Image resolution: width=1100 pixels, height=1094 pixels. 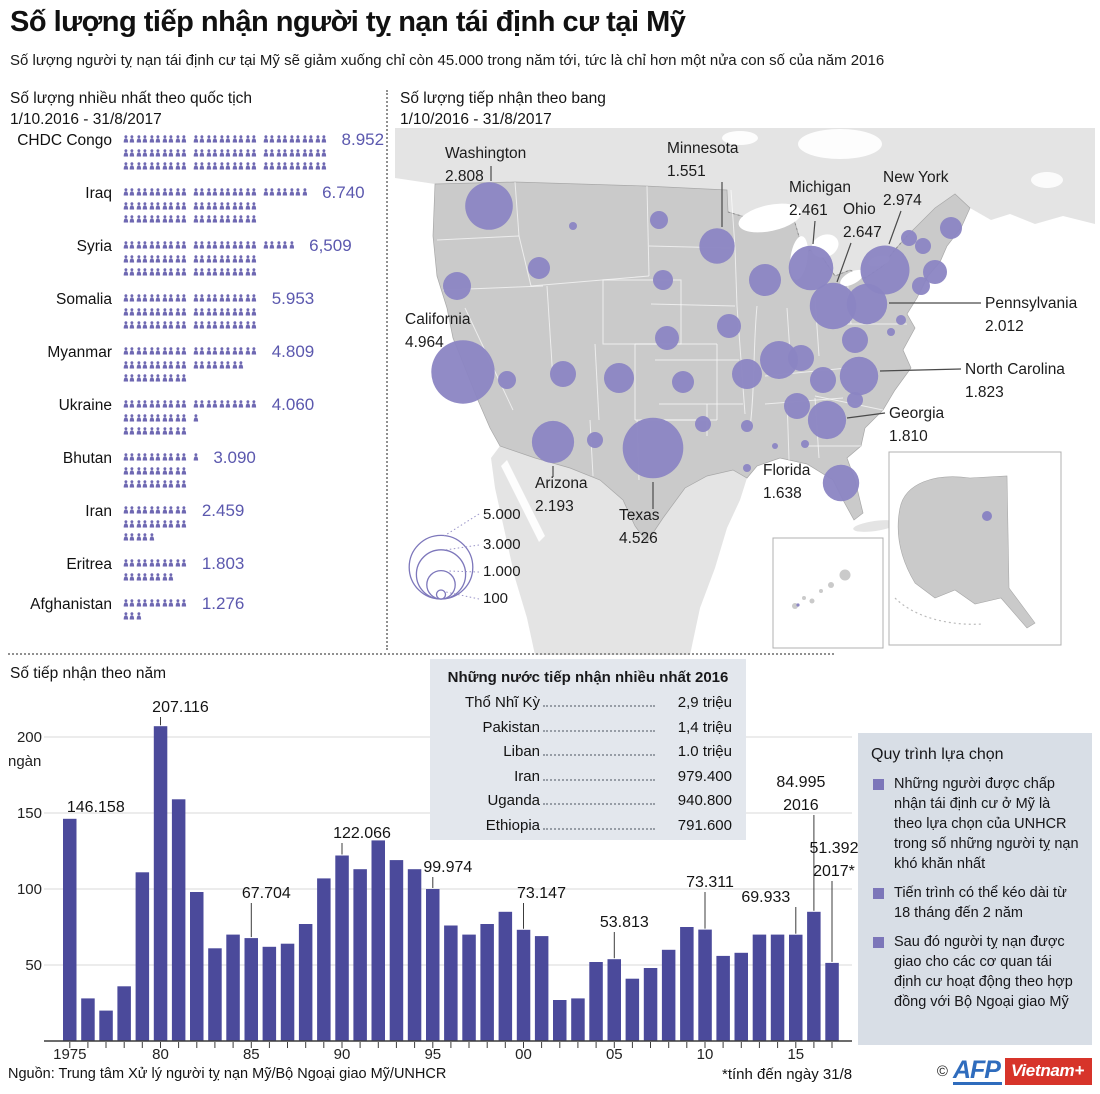 I want to click on bar-year-label: 2016, so click(x=801, y=805).